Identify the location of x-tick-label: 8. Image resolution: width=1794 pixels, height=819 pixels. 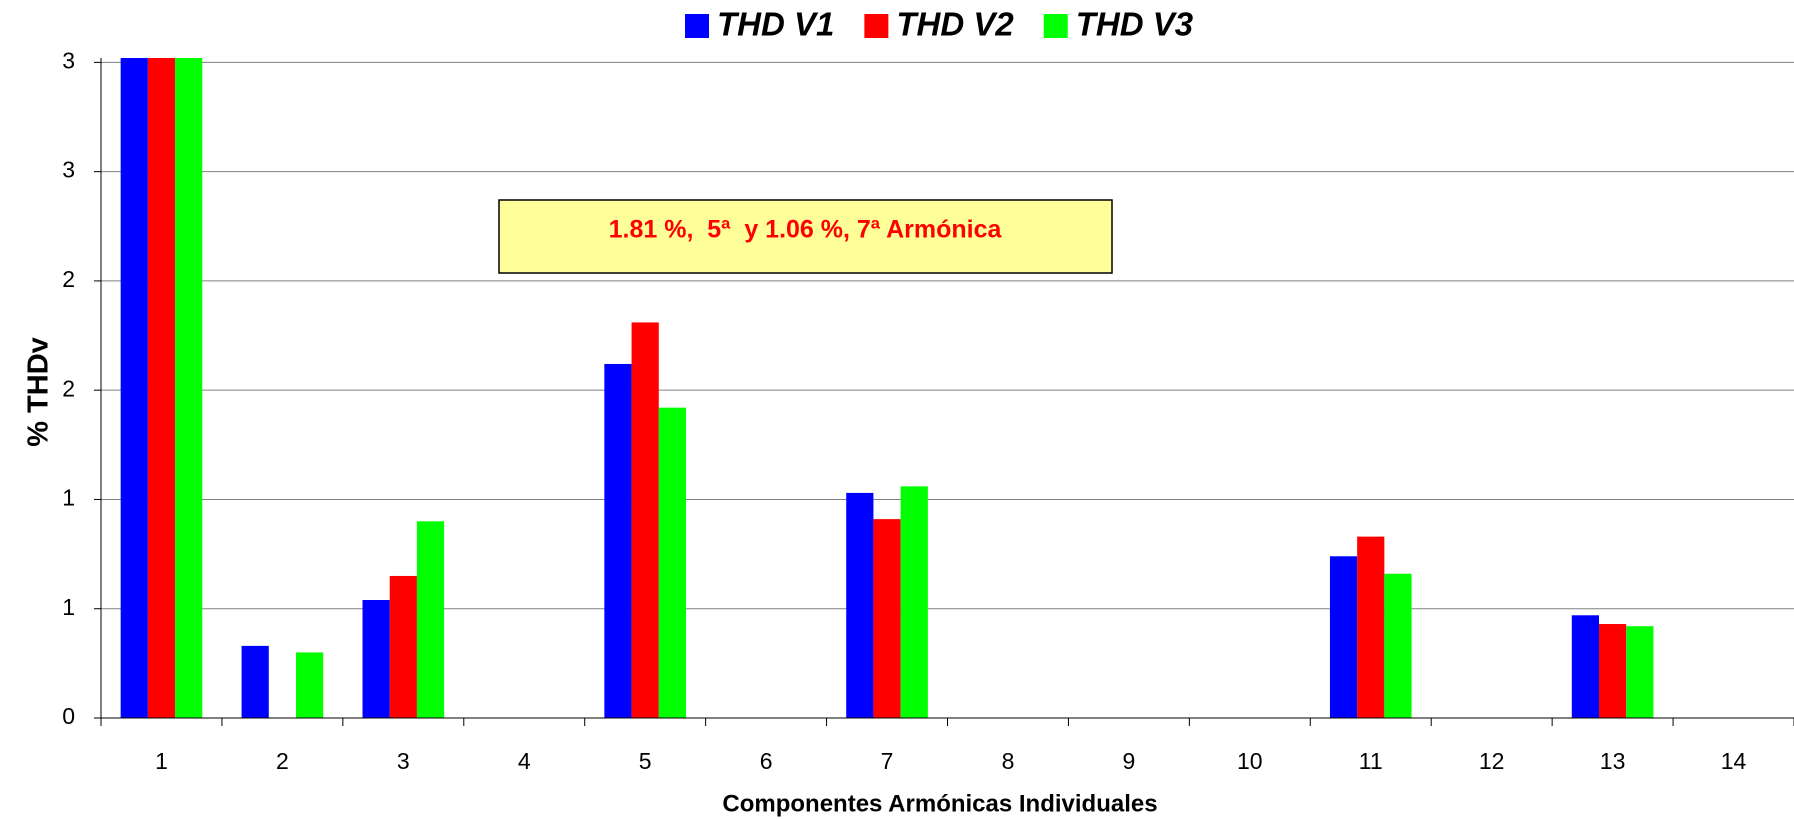
(1008, 761).